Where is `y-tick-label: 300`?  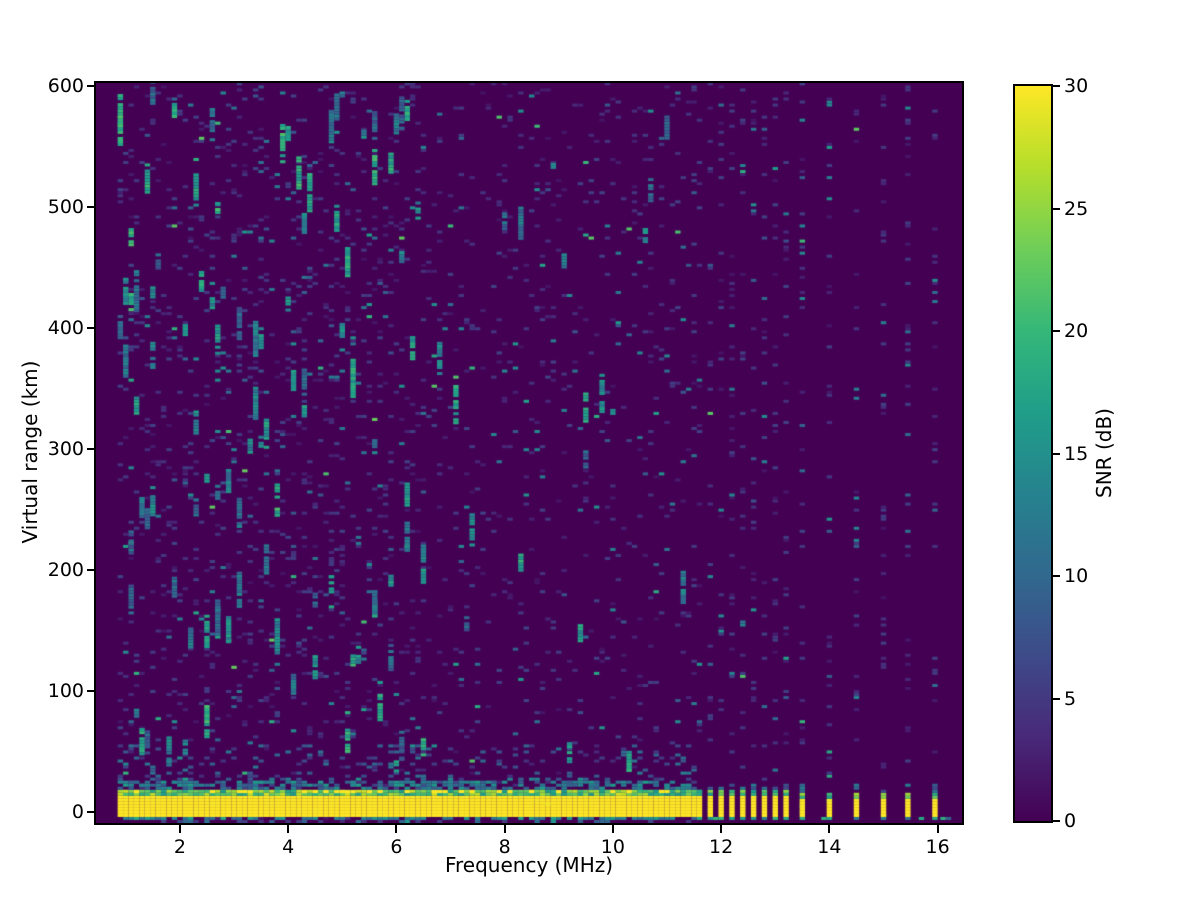 y-tick-label: 300 is located at coordinates (65, 448).